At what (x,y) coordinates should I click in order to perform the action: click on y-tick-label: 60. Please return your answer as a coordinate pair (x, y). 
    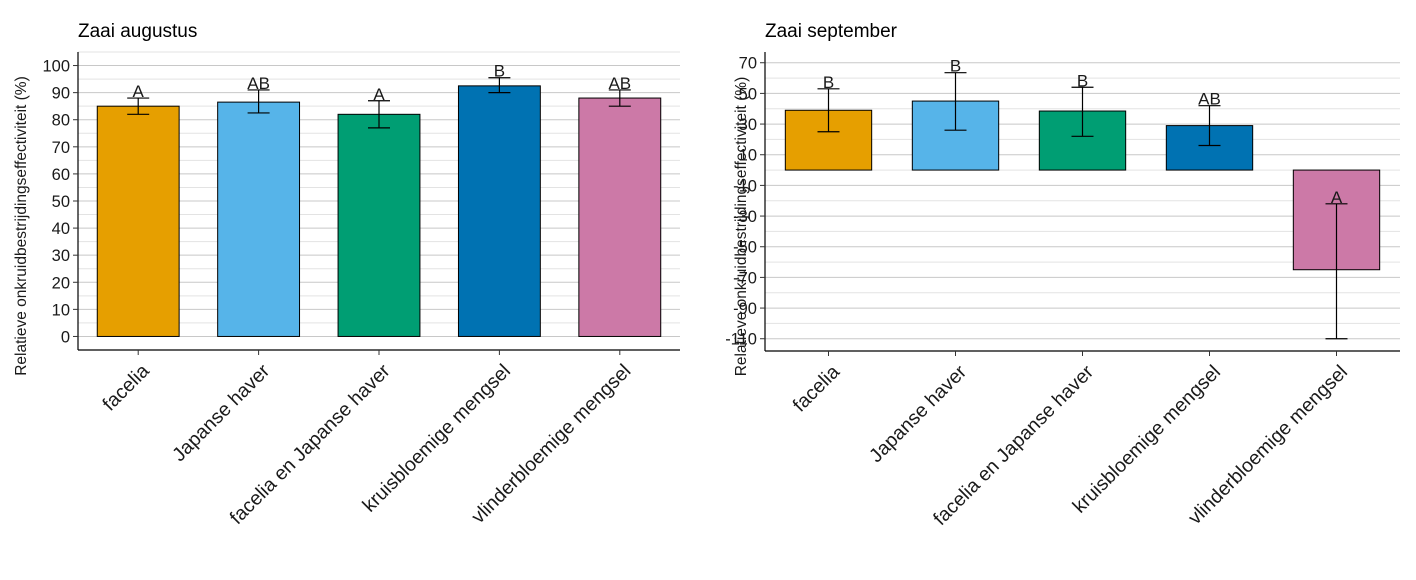
    Looking at the image, I should click on (61, 175).